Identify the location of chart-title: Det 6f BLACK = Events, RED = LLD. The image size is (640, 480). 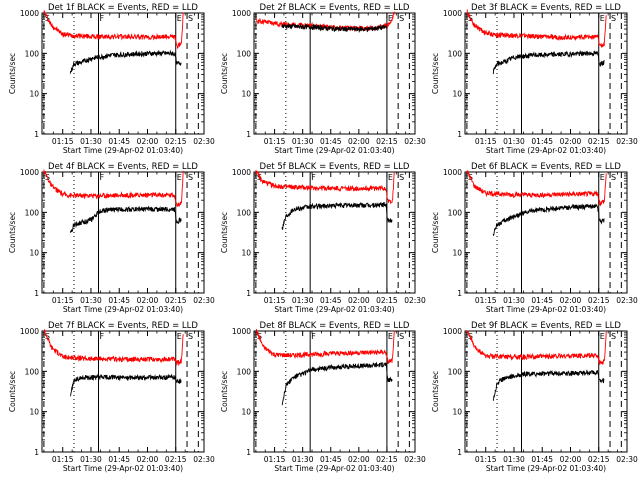
(546, 167).